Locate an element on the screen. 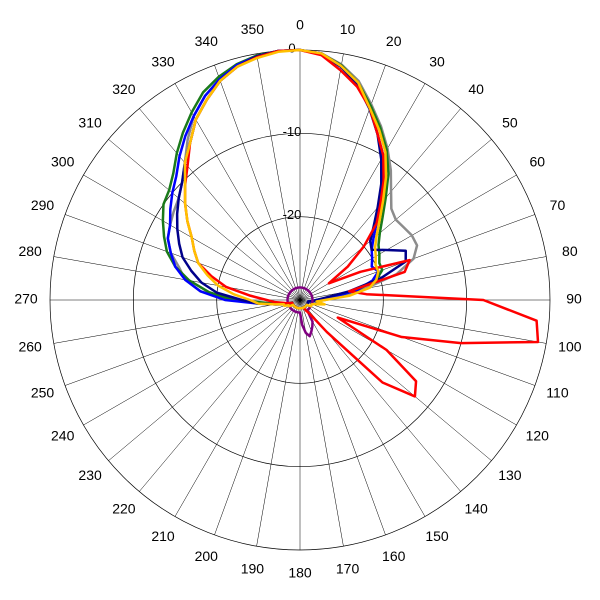 This screenshot has height=600, width=600. angle-label: 270 is located at coordinates (26, 299).